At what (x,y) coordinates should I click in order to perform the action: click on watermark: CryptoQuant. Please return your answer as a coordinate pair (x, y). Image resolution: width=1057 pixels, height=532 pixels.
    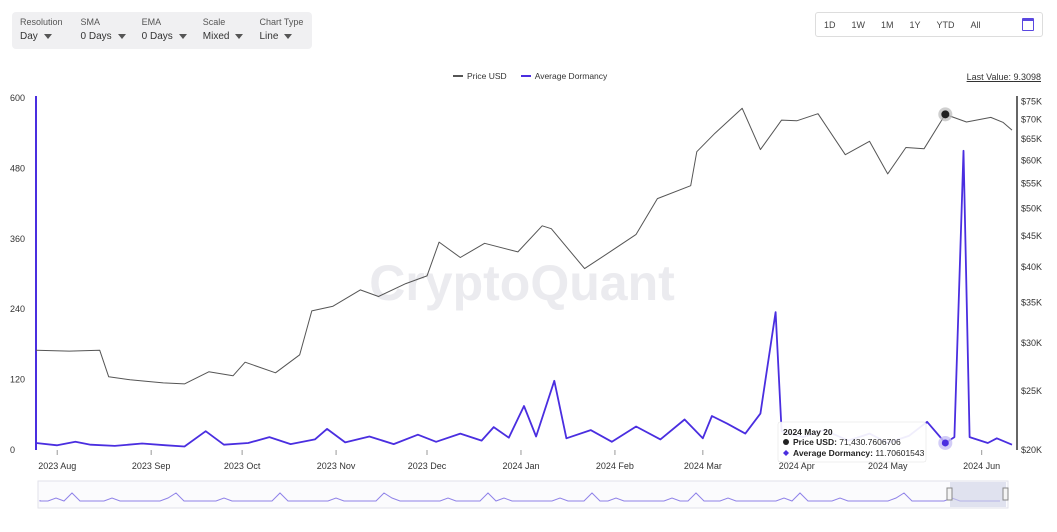
    Looking at the image, I should click on (522, 283).